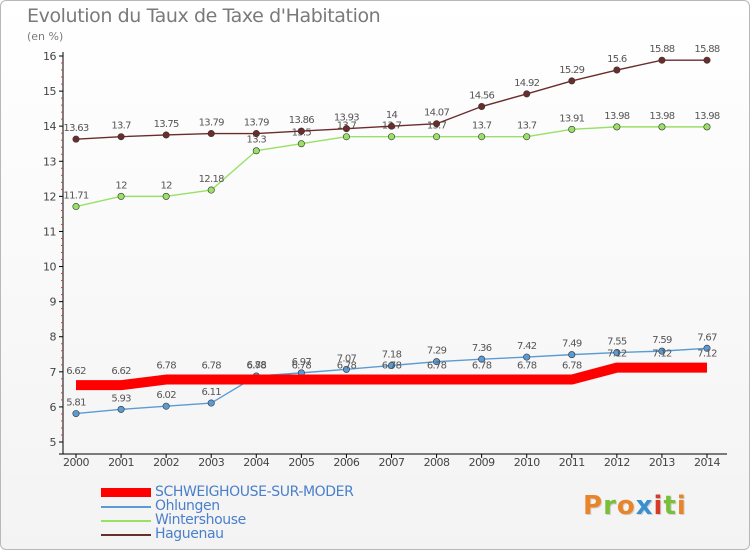  I want to click on legend-swatch-ohlungen, so click(126, 507).